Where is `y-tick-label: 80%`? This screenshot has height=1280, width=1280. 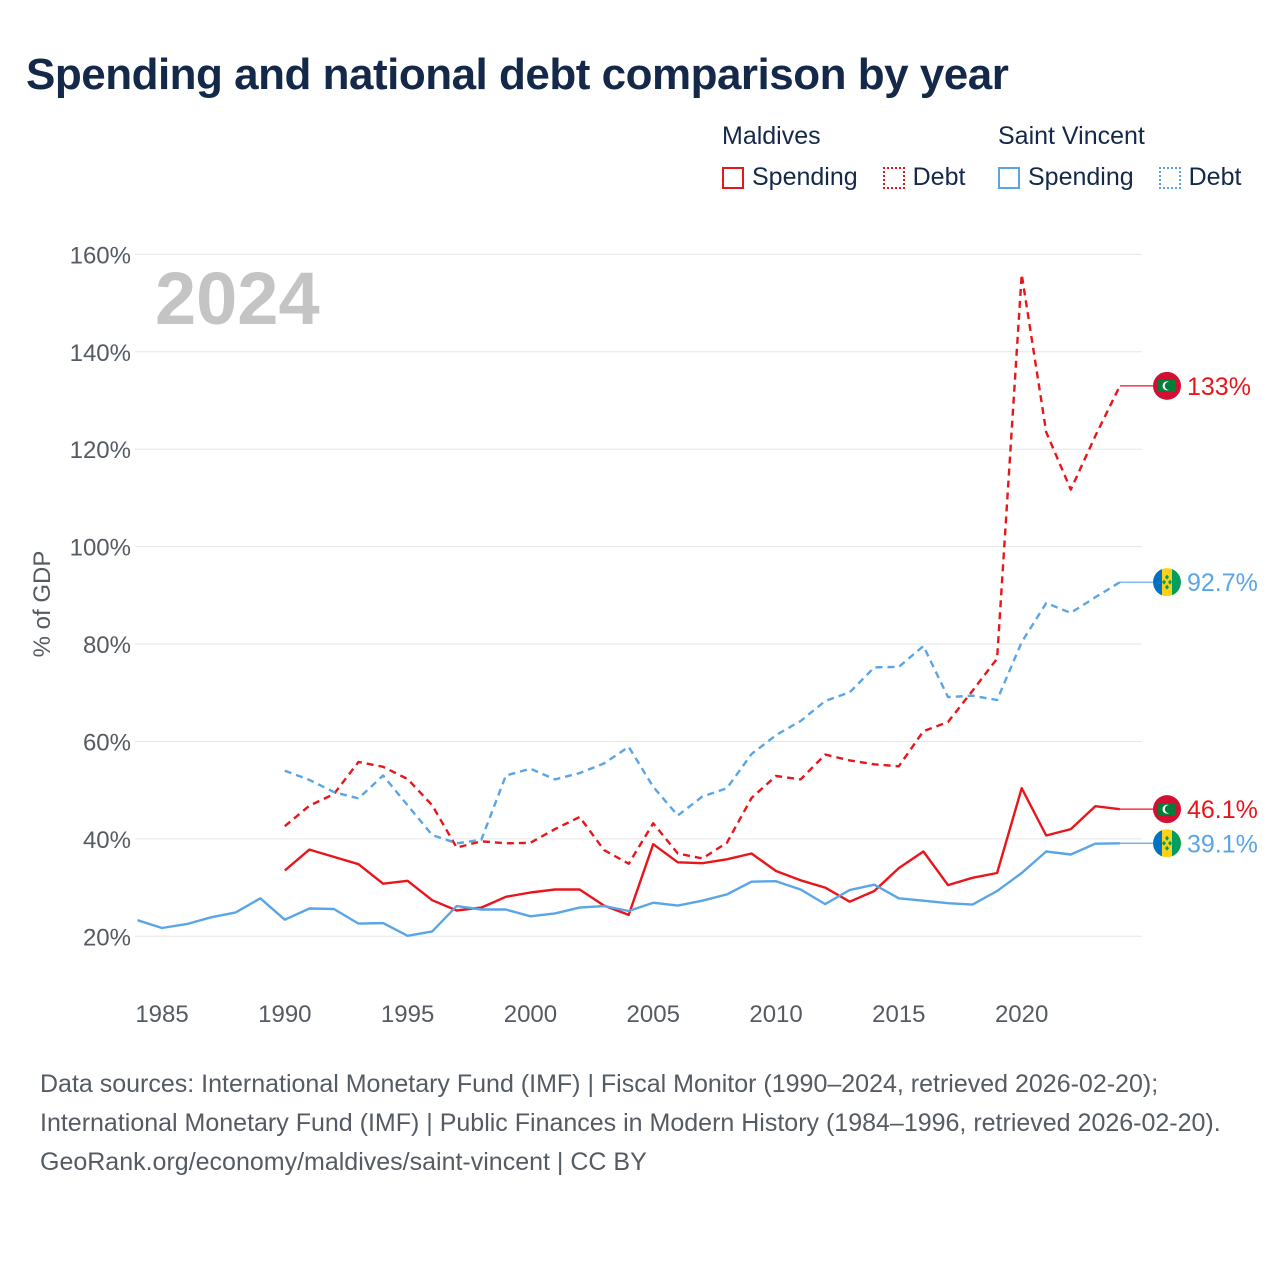
y-tick-label: 80% is located at coordinates (107, 645).